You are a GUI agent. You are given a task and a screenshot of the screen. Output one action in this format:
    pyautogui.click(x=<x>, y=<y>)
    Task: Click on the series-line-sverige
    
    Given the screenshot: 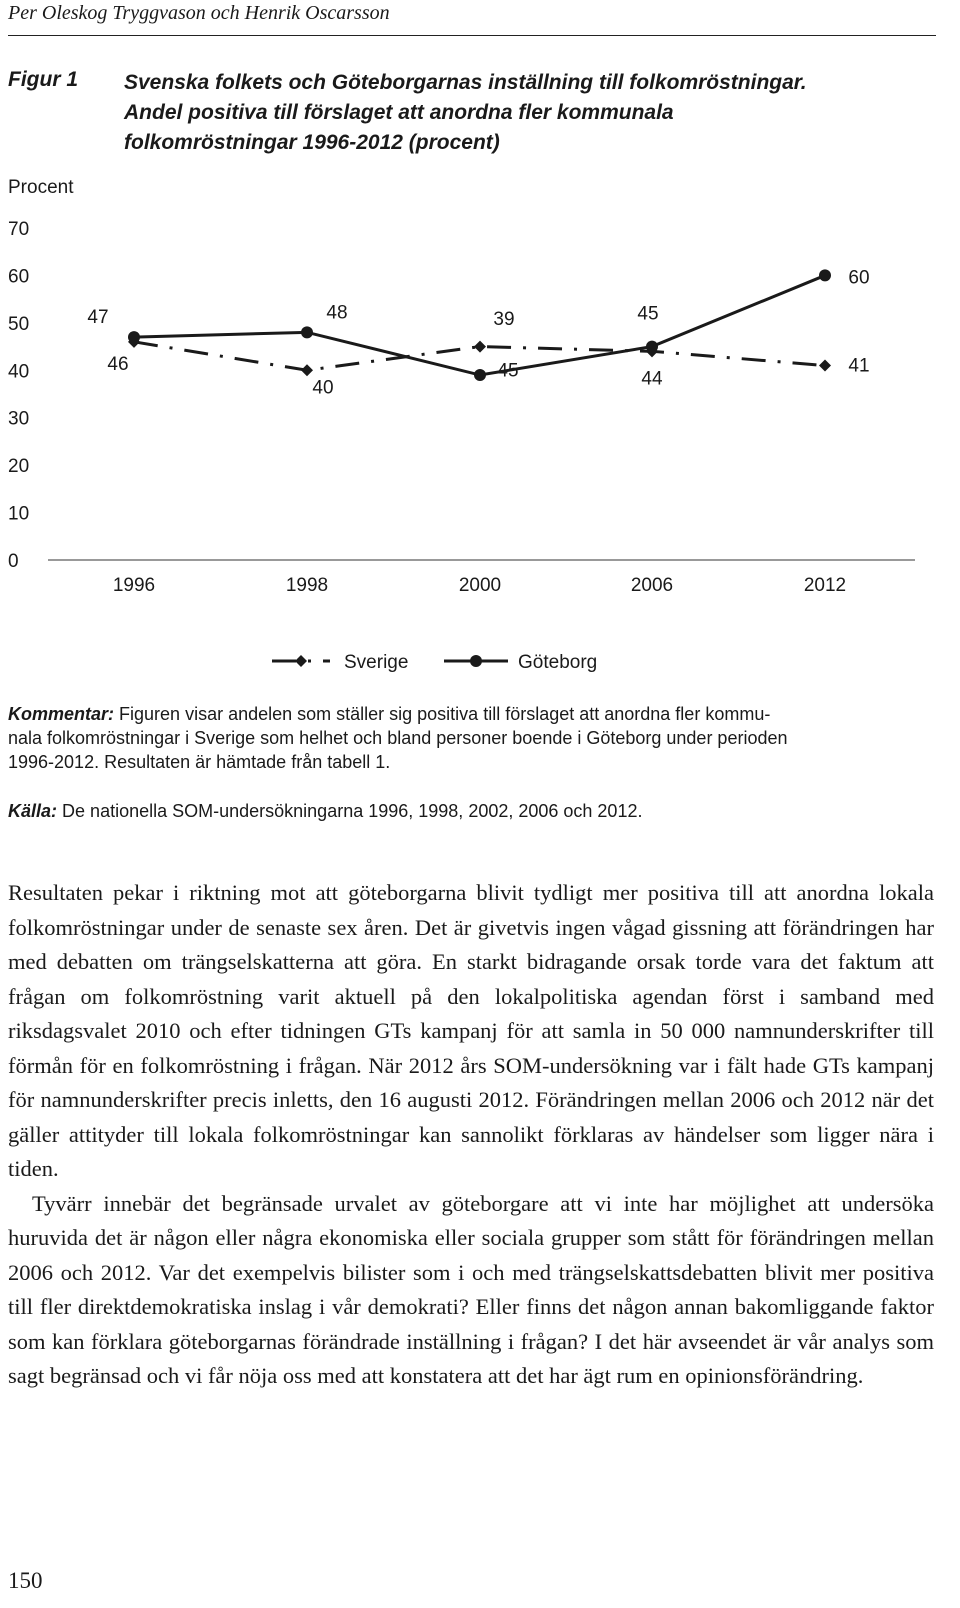 What is the action you would take?
    pyautogui.click(x=479, y=356)
    